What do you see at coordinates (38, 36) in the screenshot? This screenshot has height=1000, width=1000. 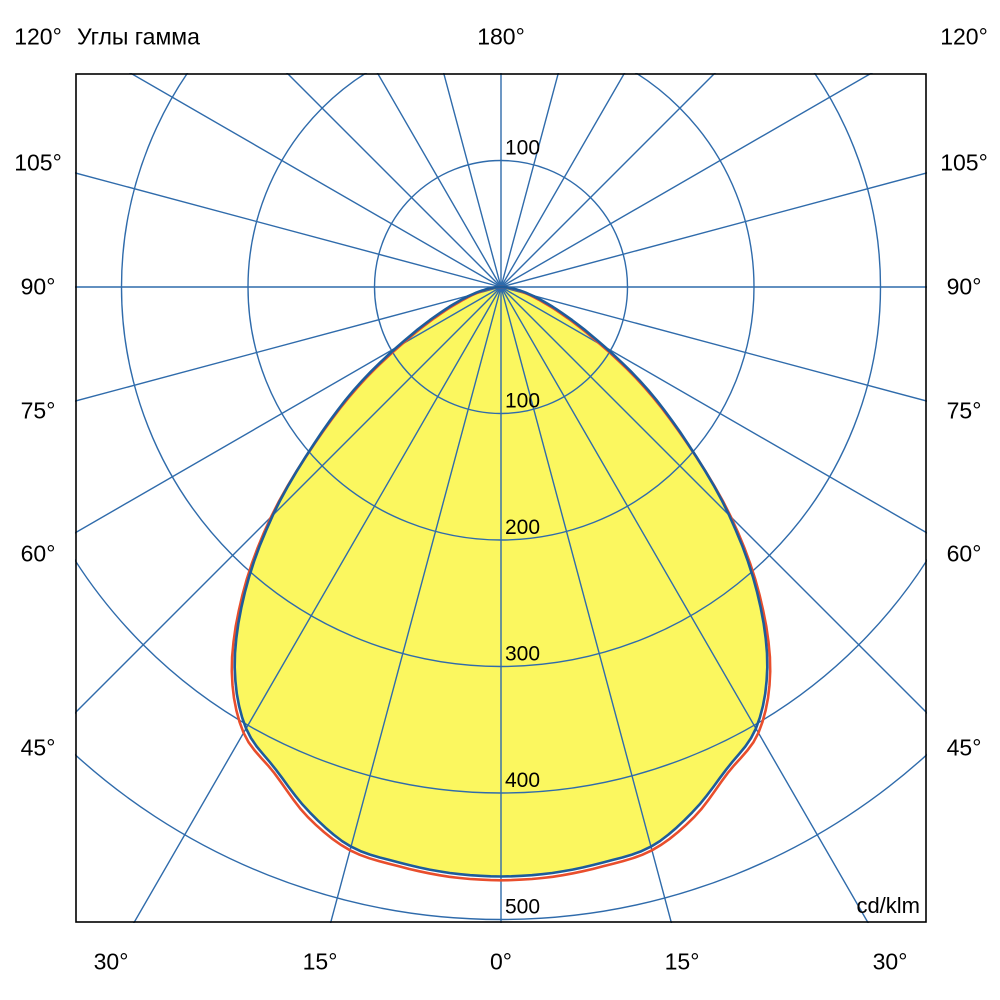 I see `gamma-label-120-top-left: 120°` at bounding box center [38, 36].